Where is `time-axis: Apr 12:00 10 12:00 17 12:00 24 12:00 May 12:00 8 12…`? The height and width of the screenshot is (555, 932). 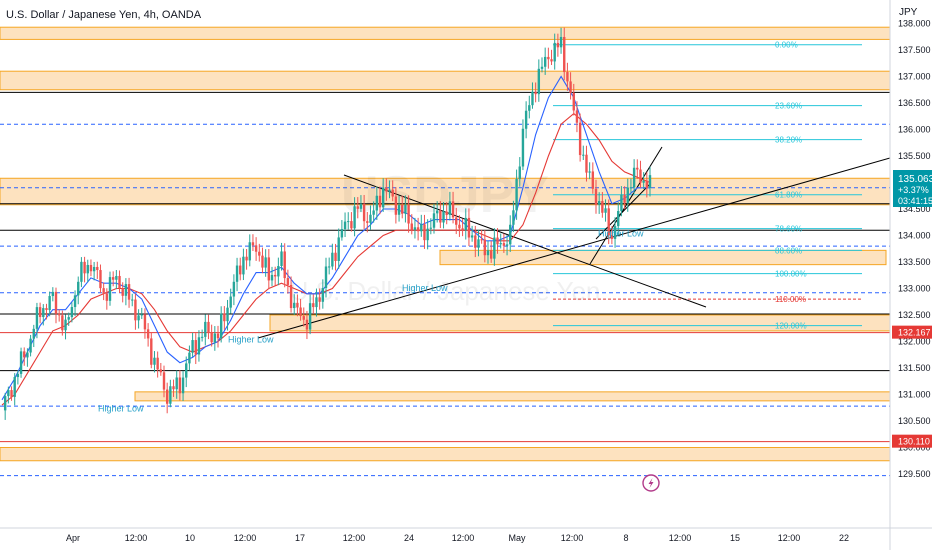
time-axis: Apr 12:00 10 12:00 17 12:00 24 12:00 May 12:00 8 12… is located at coordinates (466, 535).